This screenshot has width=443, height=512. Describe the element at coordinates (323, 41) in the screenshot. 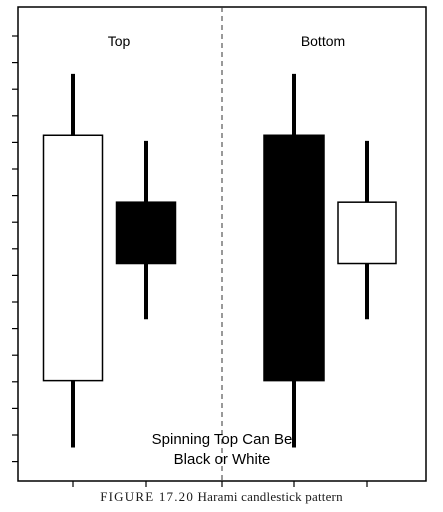

I see `panel-label-bottom: Bottom` at that location.